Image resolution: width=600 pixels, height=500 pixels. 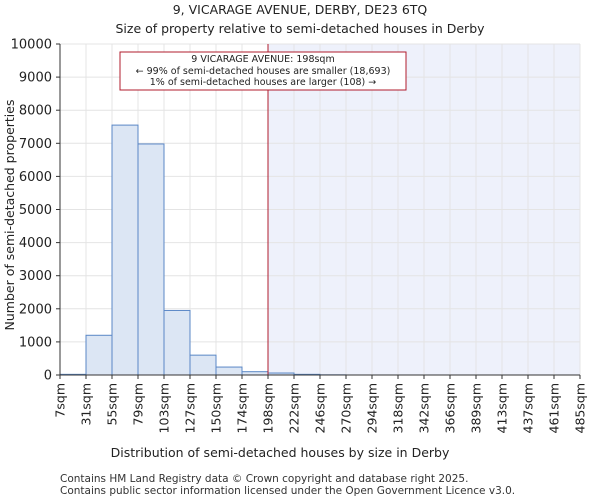 I want to click on x-tick-label: 198sqm, so click(x=268, y=408).